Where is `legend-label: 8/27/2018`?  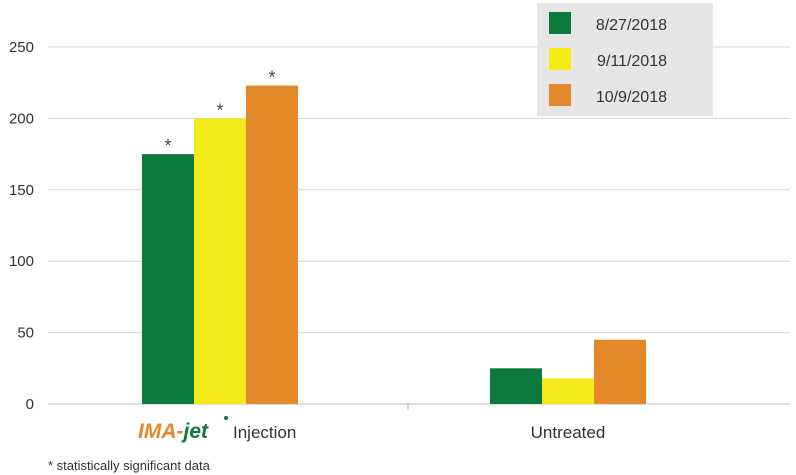
legend-label: 8/27/2018 is located at coordinates (631, 25).